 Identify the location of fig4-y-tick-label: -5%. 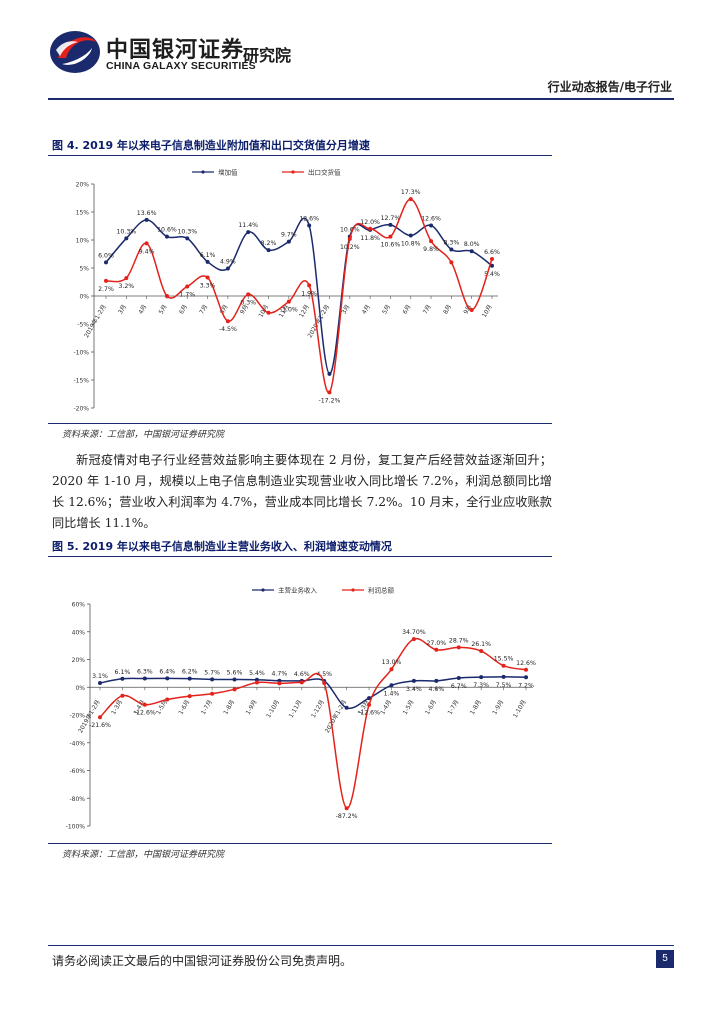
(83, 325).